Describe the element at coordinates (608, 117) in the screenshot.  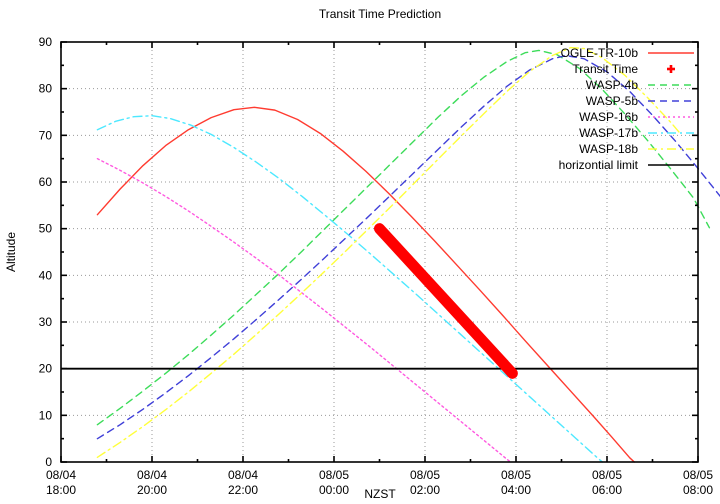
I see `legend-label: WASP-16b` at that location.